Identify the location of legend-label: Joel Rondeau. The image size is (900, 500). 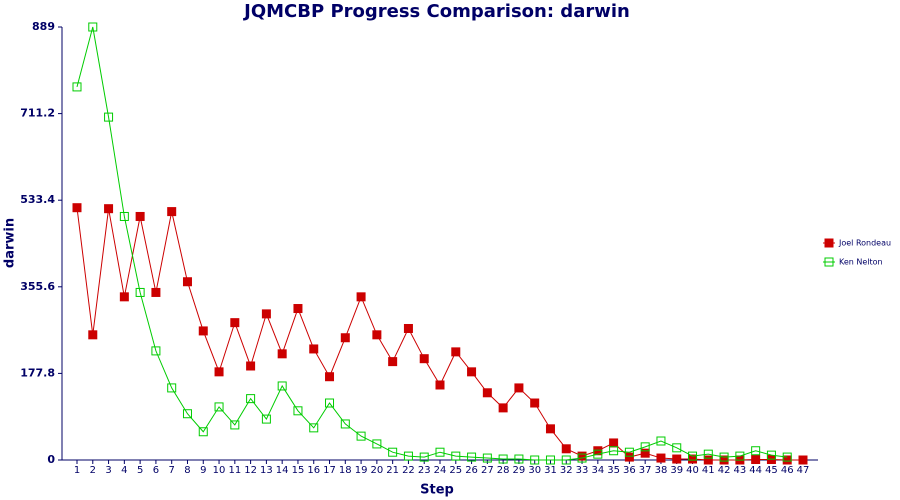
(864, 243).